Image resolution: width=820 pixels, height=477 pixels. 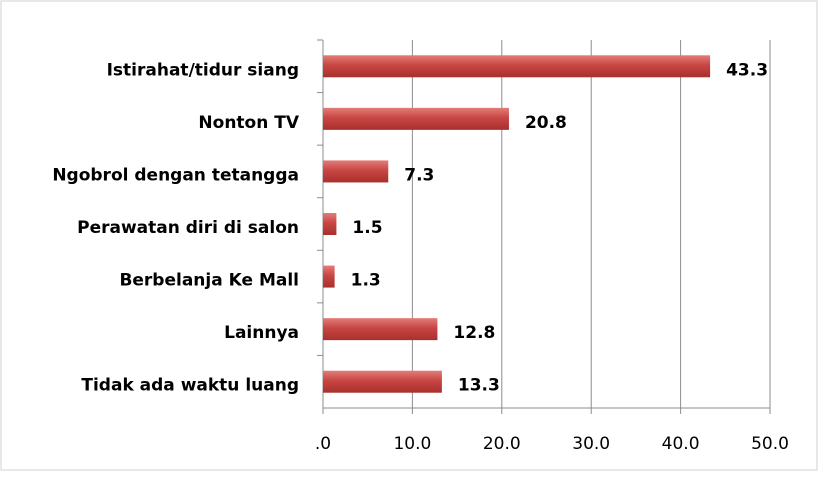 I want to click on y-tick-label: Perawatan diri di salon, so click(x=188, y=228).